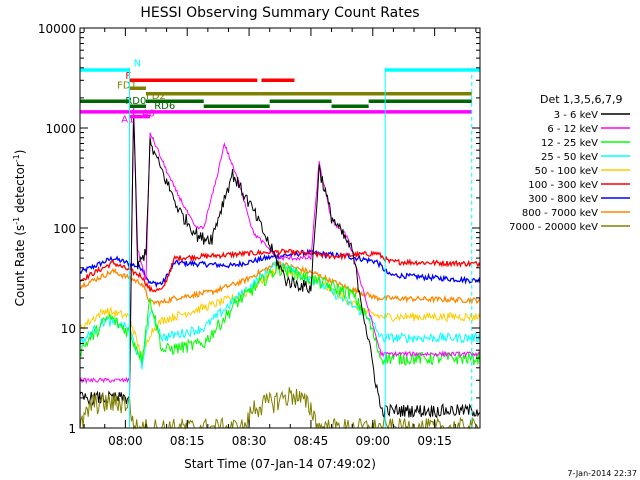  Describe the element at coordinates (57, 29) in the screenshot. I see `y-tick-label: 10000` at that location.